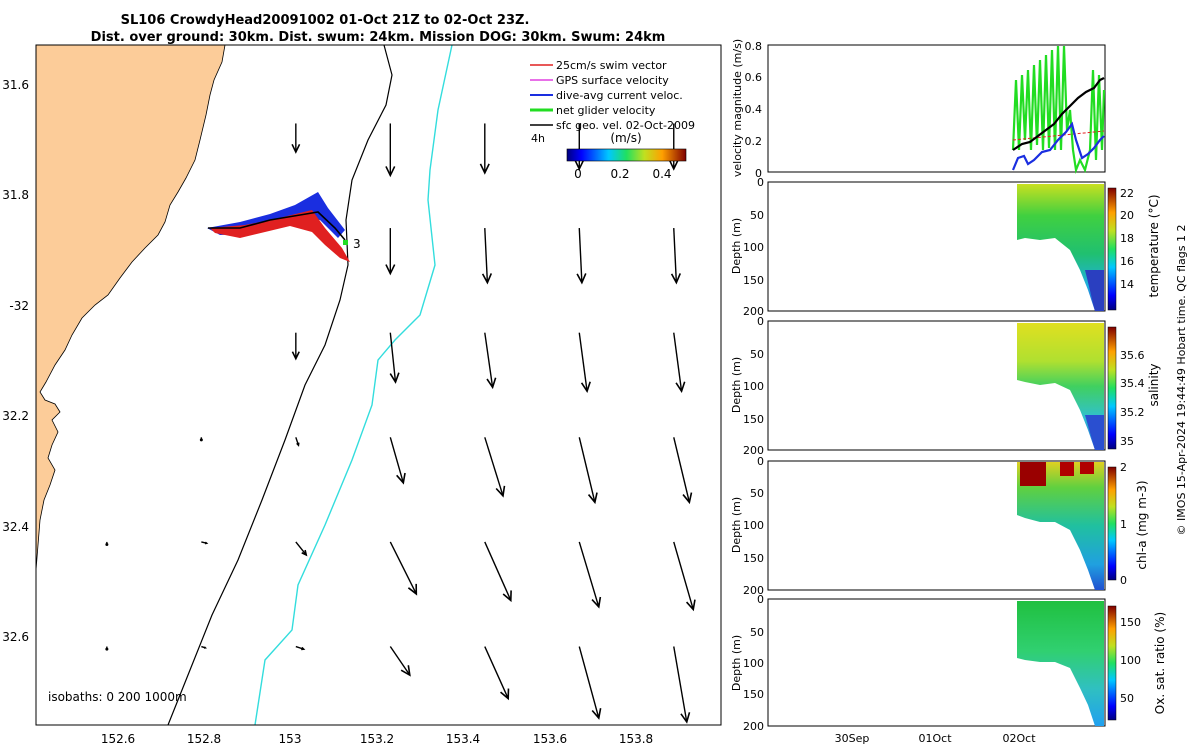 The width and height of the screenshot is (1200, 750). Describe the element at coordinates (15, 85) in the screenshot. I see `map-y-tick: 31.6` at that location.